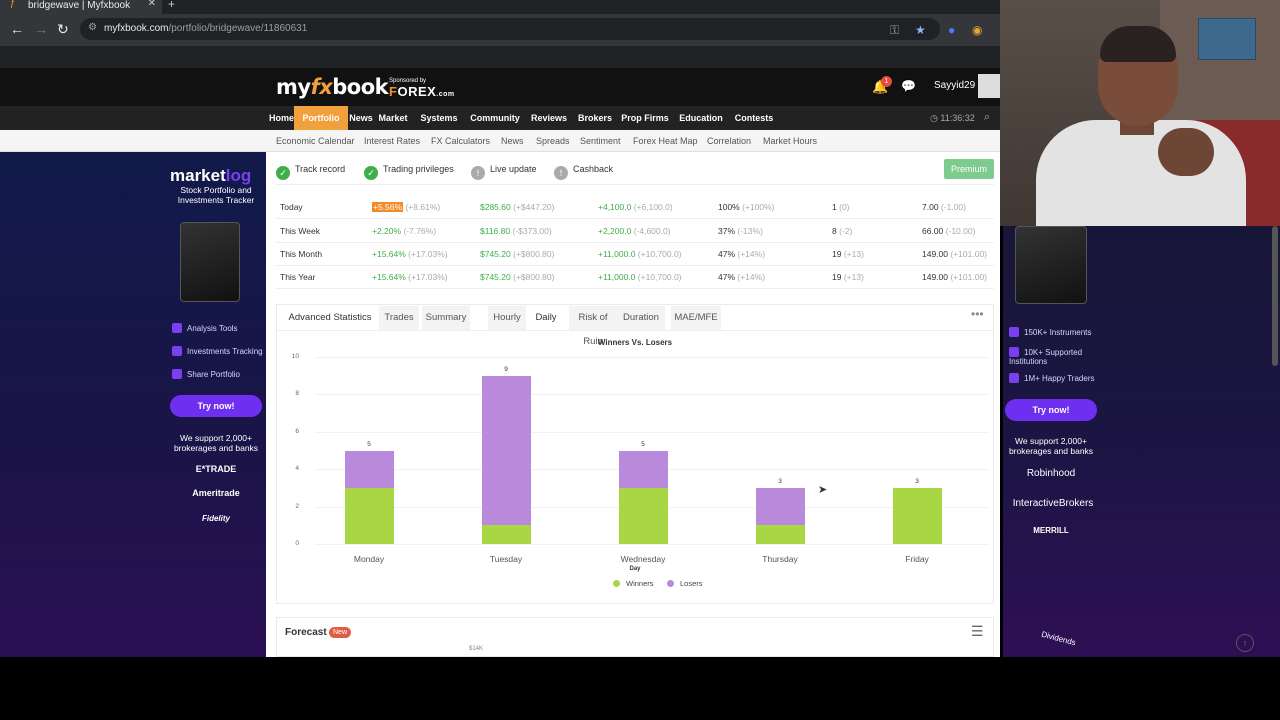  What do you see at coordinates (409, 170) in the screenshot?
I see `trading-privileges-status: ✓ Trading privileges` at bounding box center [409, 170].